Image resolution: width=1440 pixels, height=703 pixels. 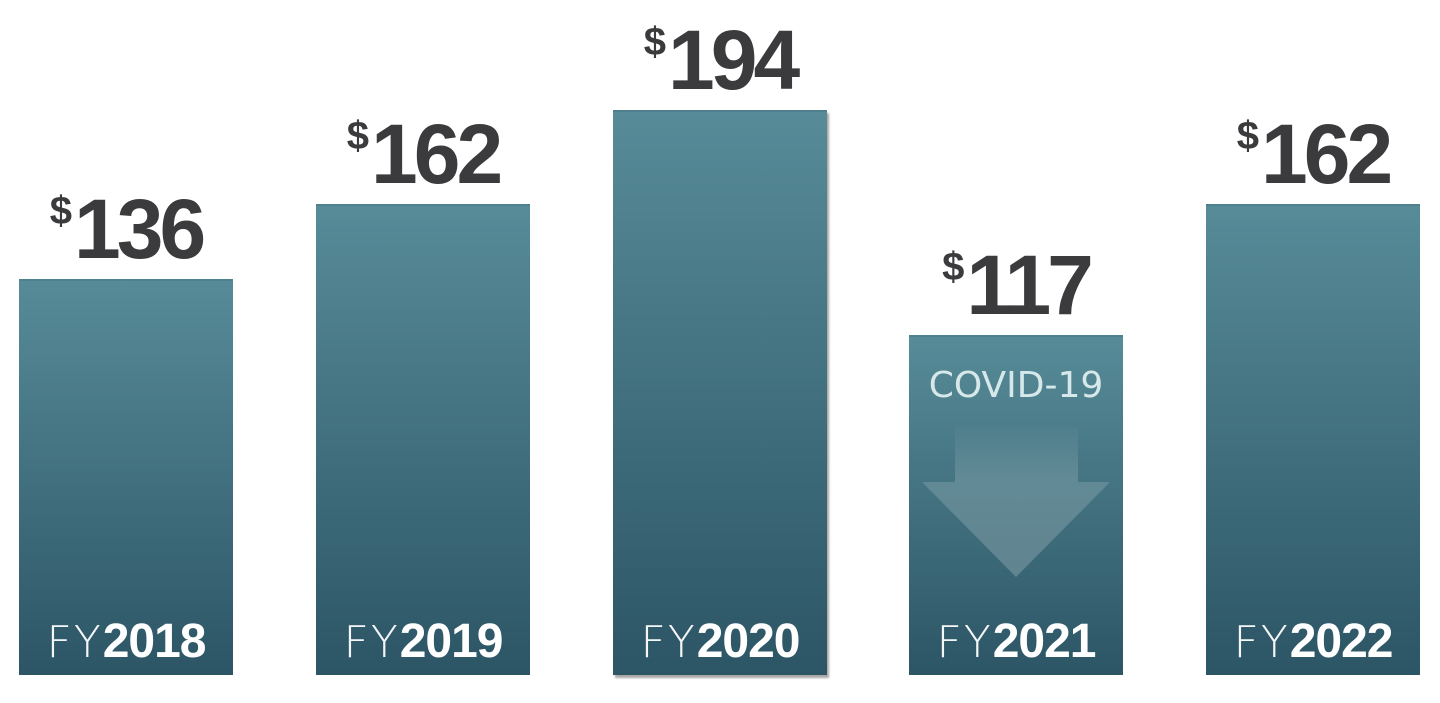 I want to click on bar-fy2022: FY2022, so click(x=1313, y=439).